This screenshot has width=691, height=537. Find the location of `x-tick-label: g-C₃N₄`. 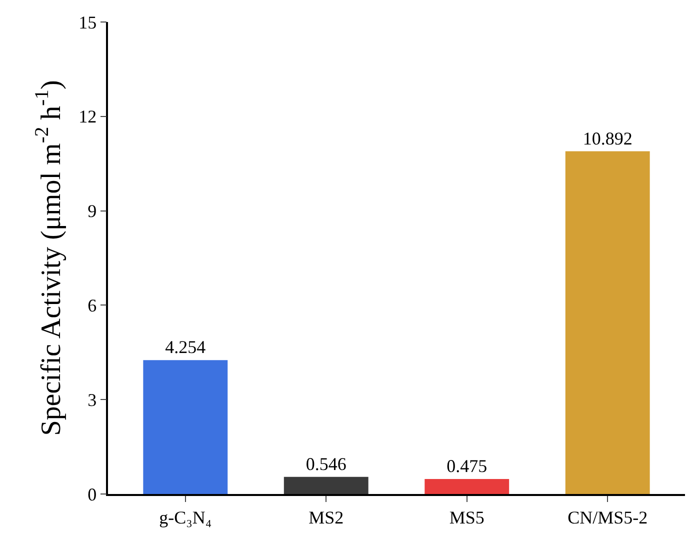

x-tick-label: g-C₃N₄ is located at coordinates (185, 517).